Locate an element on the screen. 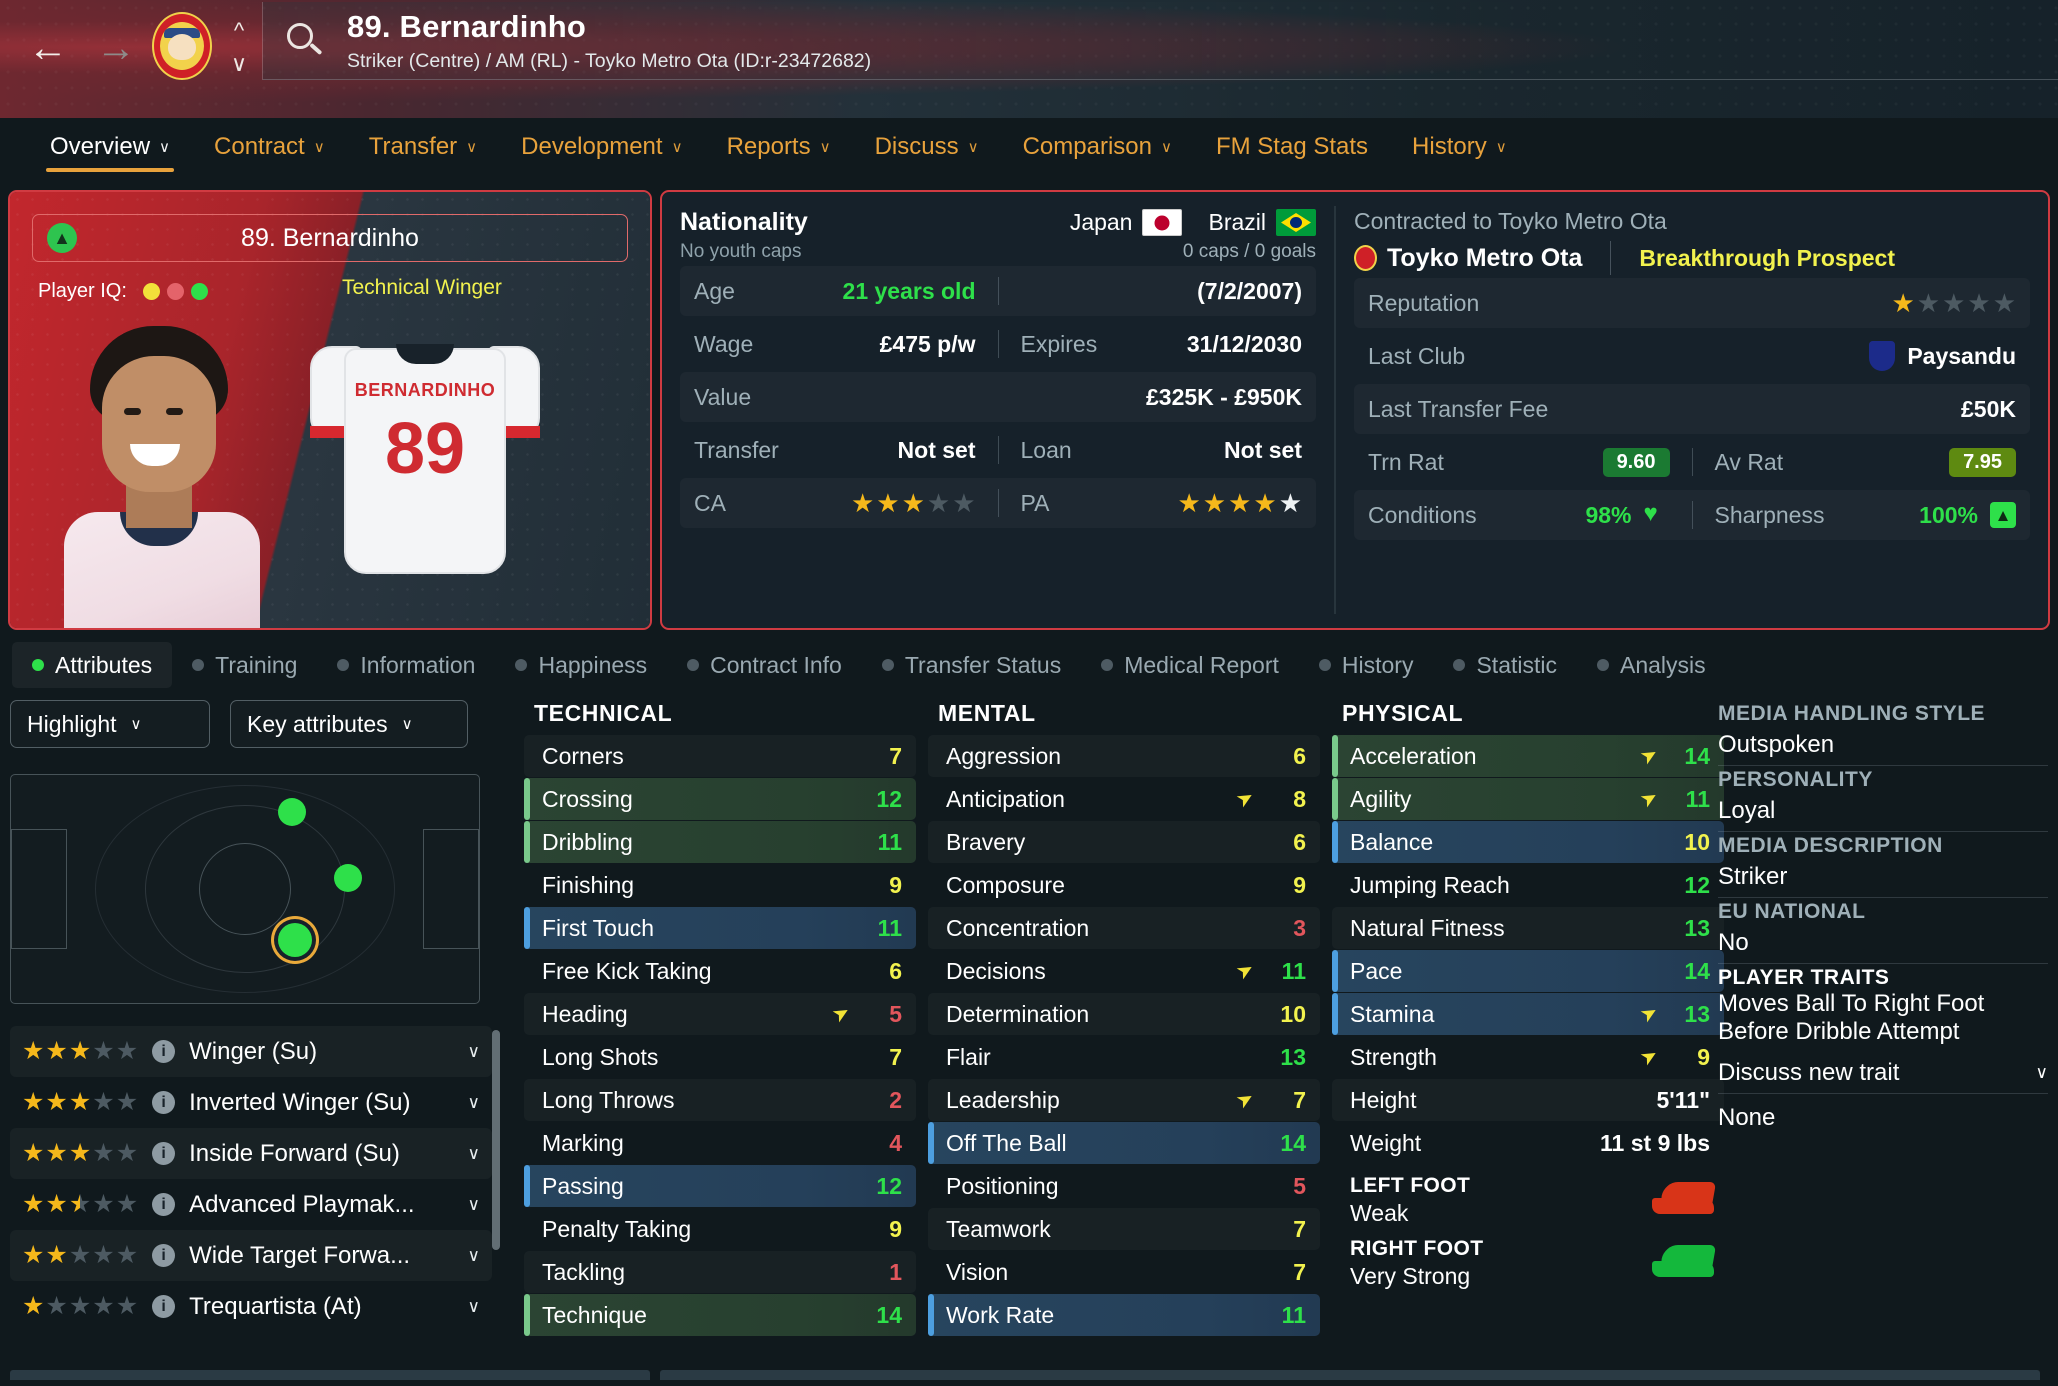 The image size is (2058, 1386). sub-tab-contract-info: Contract Info is located at coordinates (764, 665).